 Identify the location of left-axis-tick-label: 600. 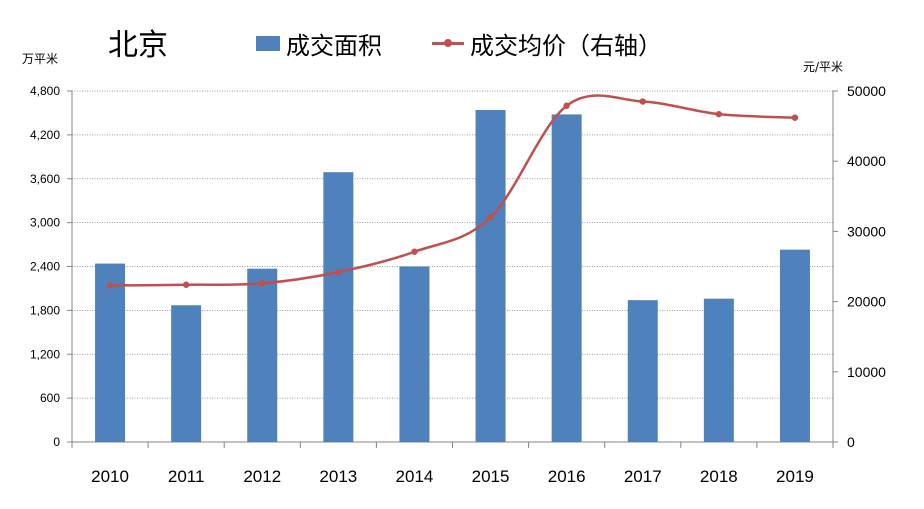
(50, 398).